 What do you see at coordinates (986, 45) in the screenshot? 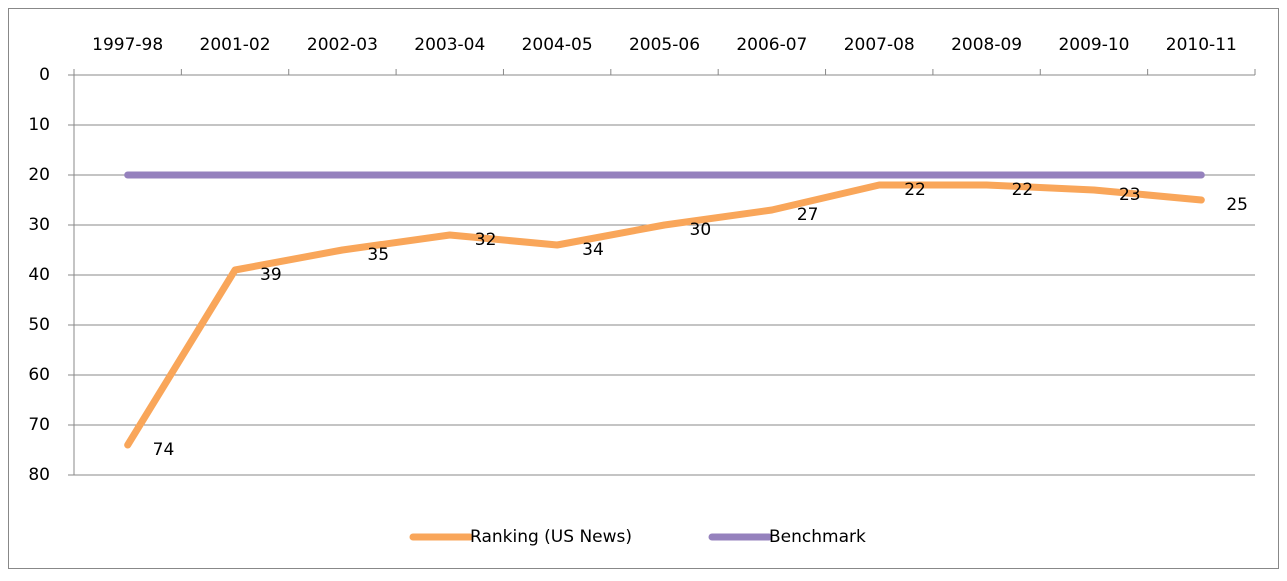
I see `x-tick-label: 2008-09` at bounding box center [986, 45].